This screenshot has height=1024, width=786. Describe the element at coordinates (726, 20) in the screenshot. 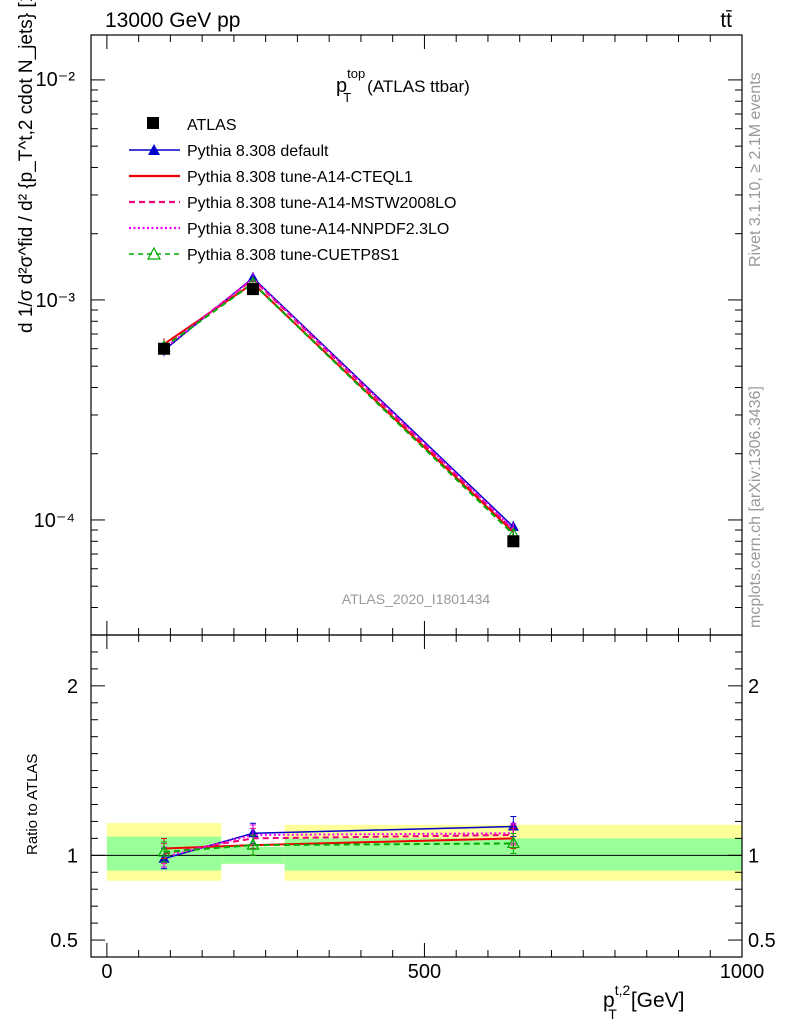

I see `process-label: tt̄` at that location.